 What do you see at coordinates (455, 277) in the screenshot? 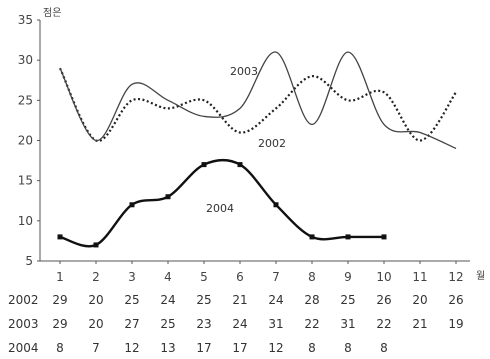
I see `x-tick-label: 12` at bounding box center [455, 277].